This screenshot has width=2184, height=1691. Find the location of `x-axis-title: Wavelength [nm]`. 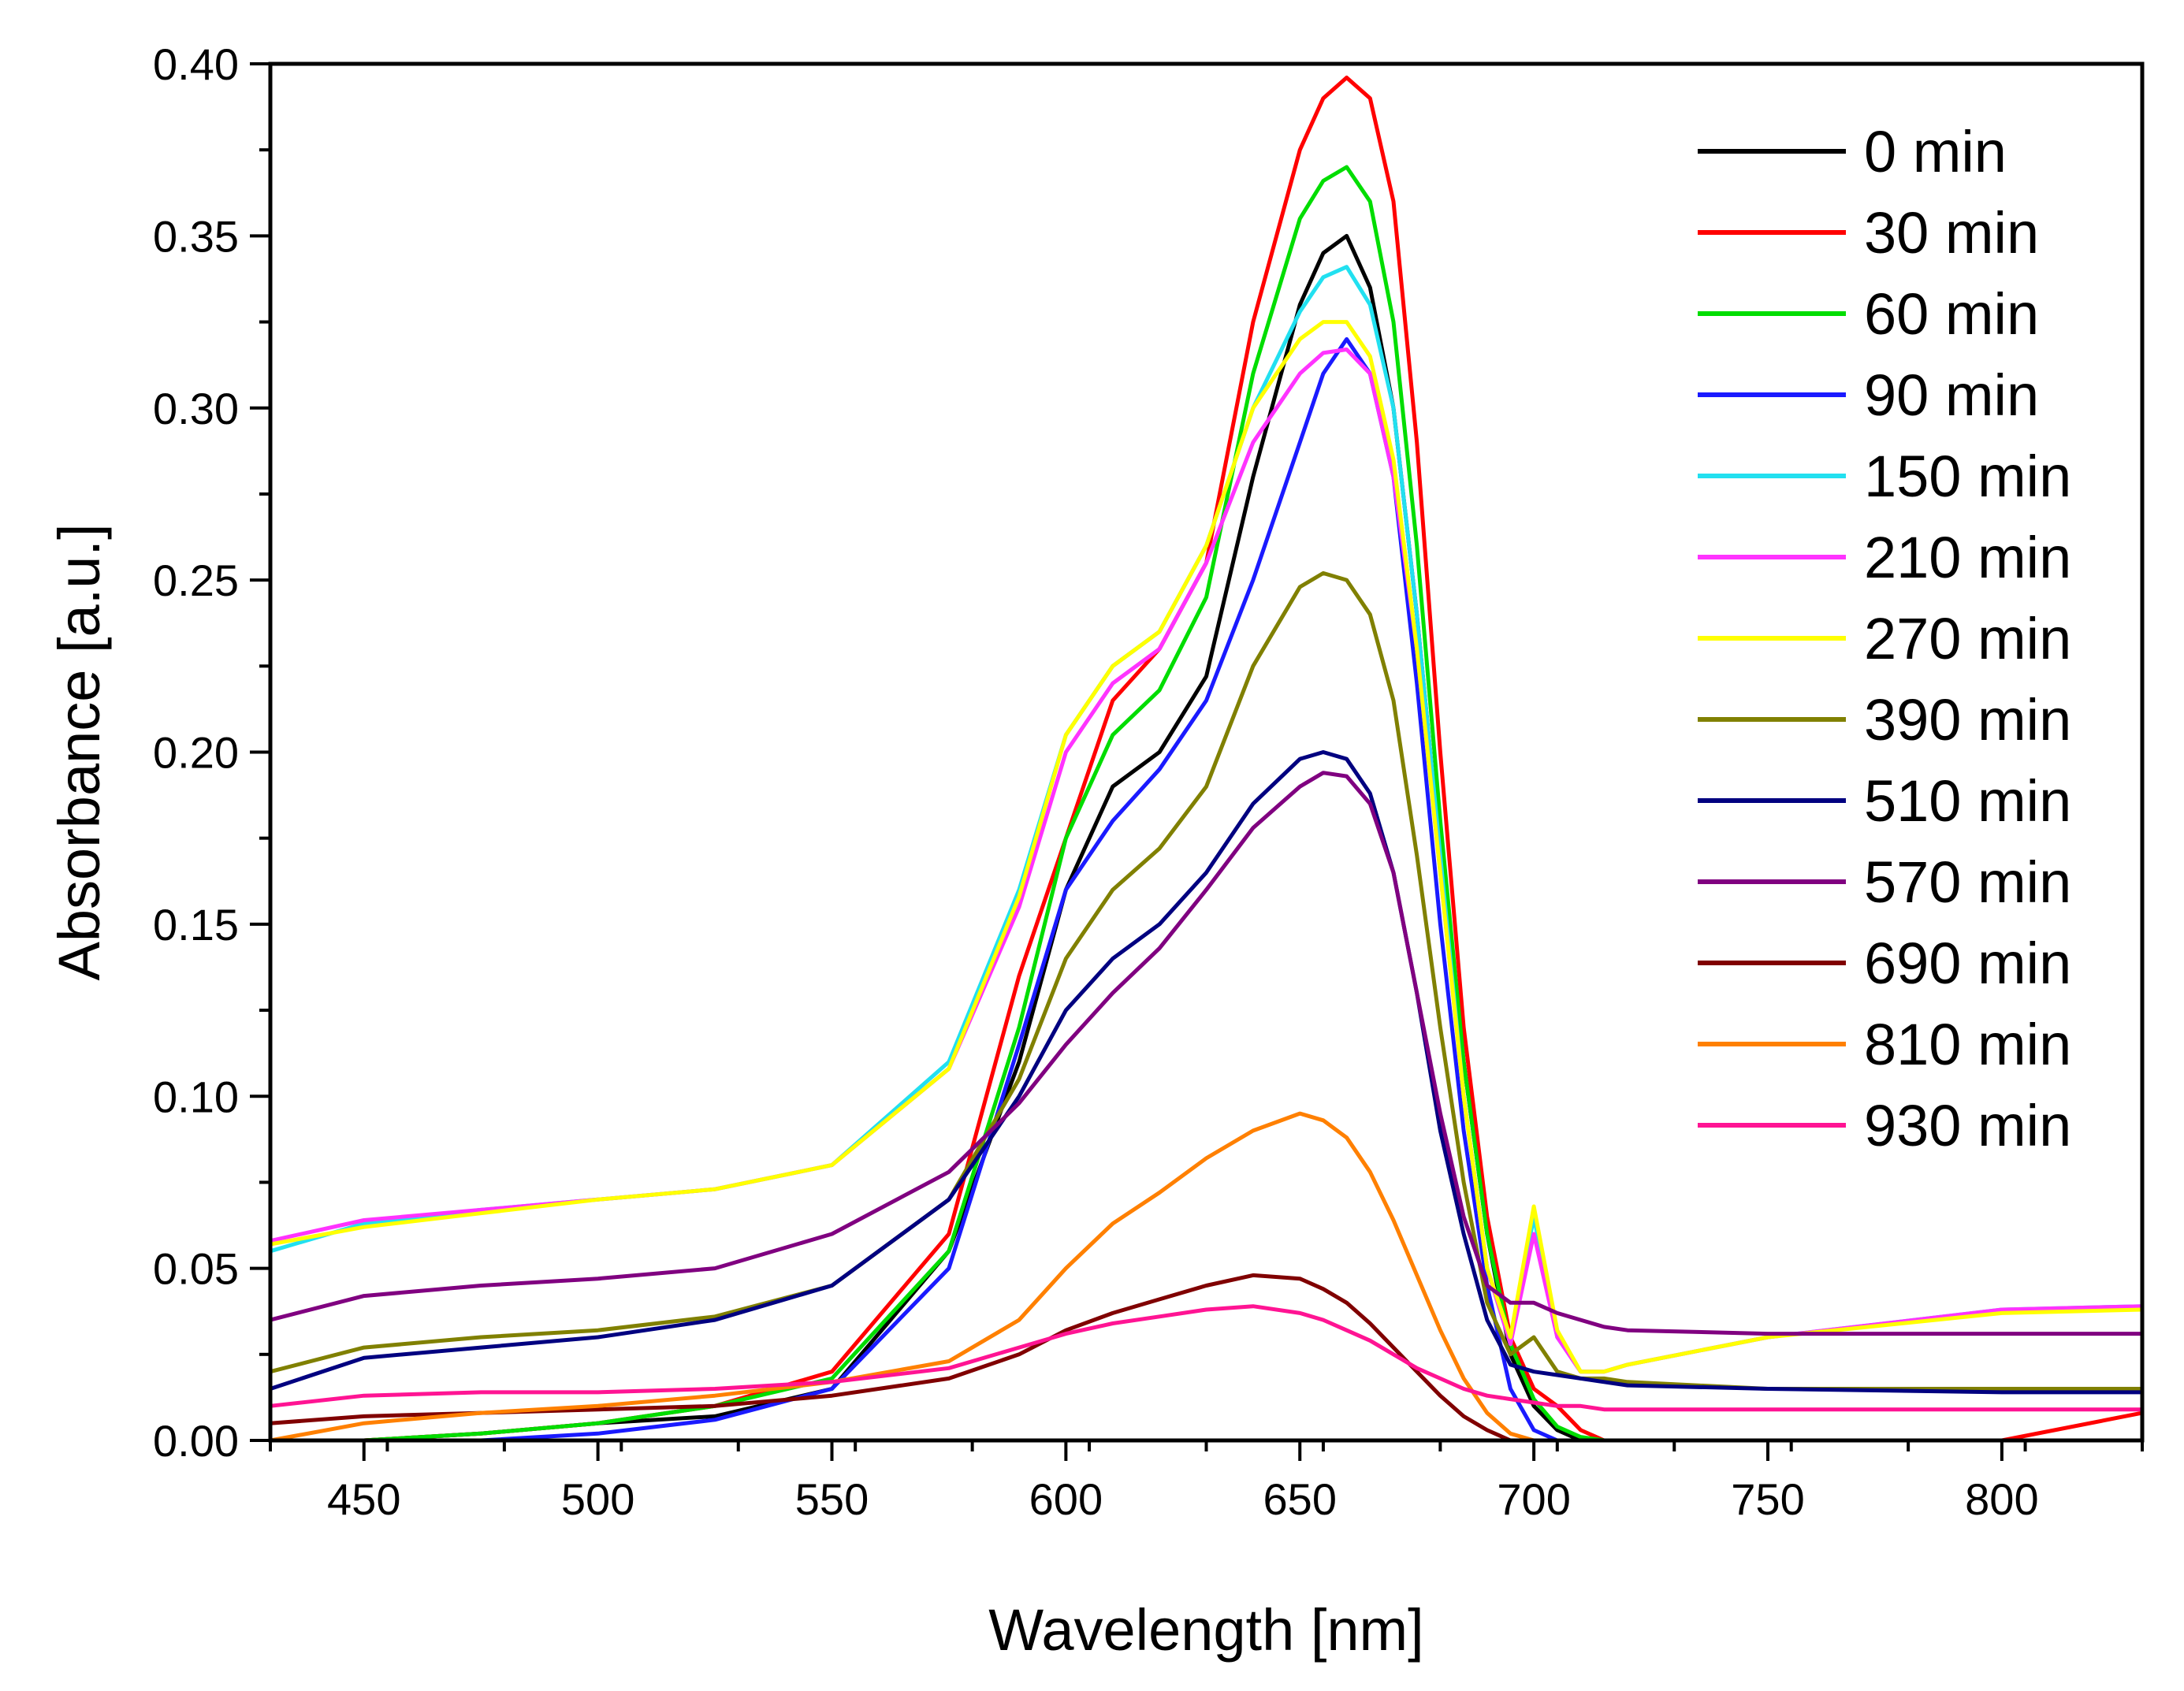

x-axis-title: Wavelength [nm] is located at coordinates (1206, 1630).